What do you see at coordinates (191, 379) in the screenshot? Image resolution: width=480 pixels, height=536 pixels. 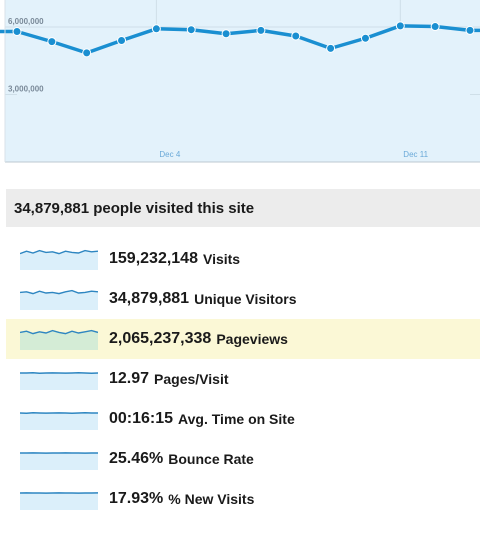 I see `metric-label: Pages/Visit` at bounding box center [191, 379].